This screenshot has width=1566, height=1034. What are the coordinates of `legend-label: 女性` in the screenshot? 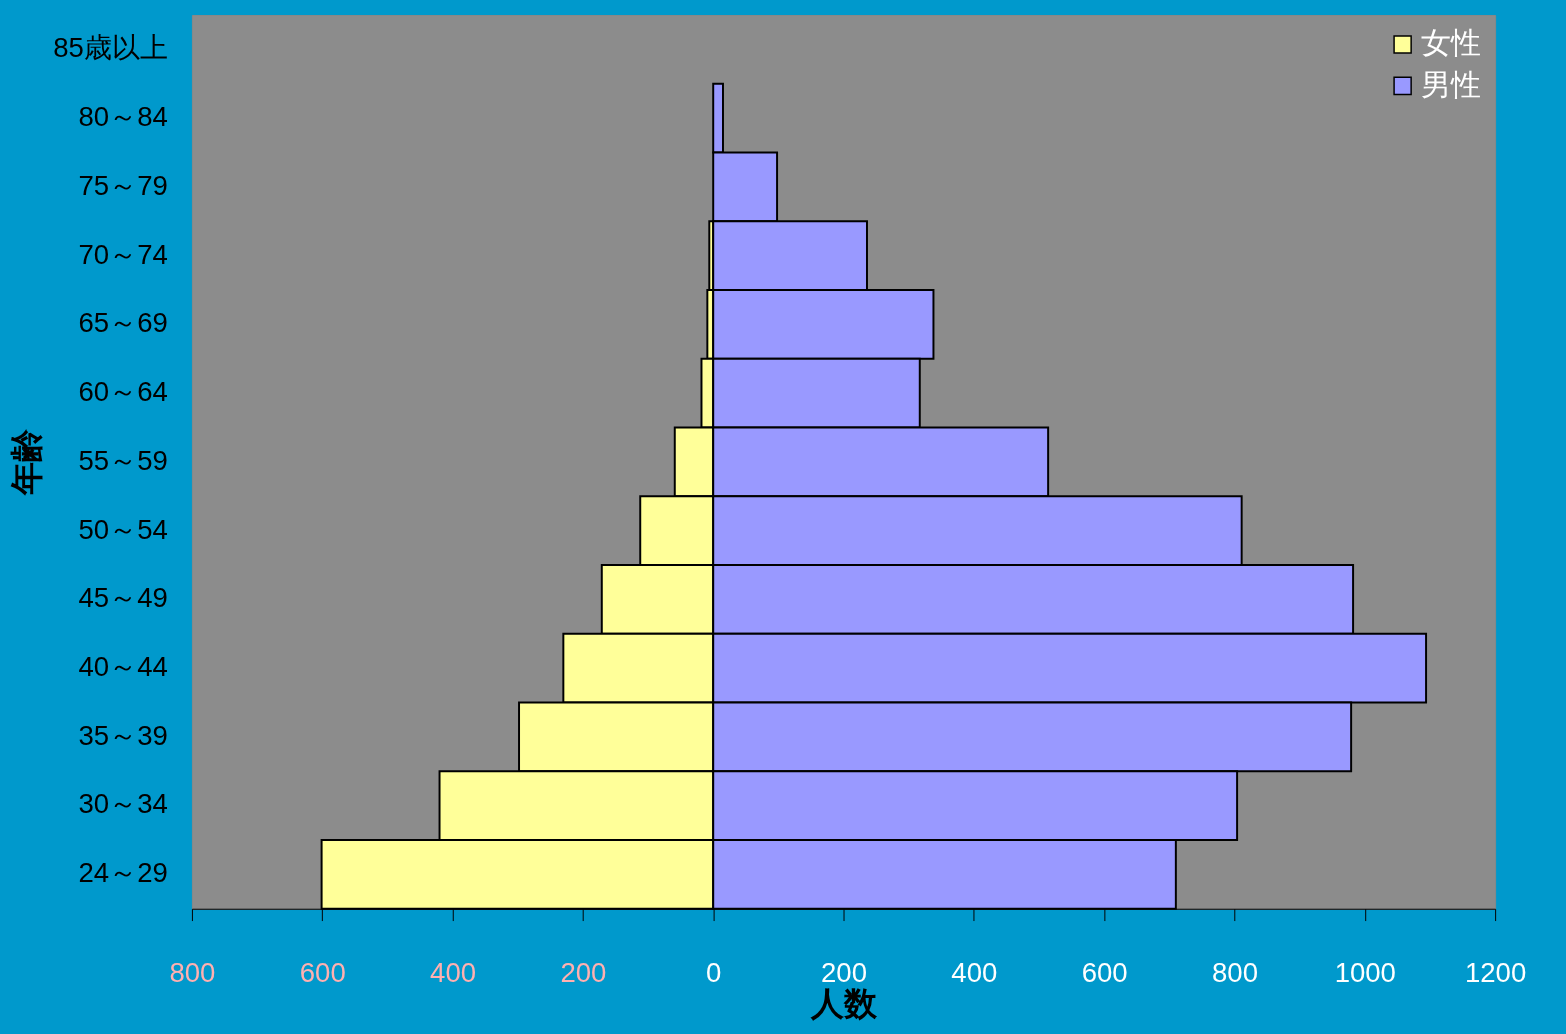 It's located at (1451, 43).